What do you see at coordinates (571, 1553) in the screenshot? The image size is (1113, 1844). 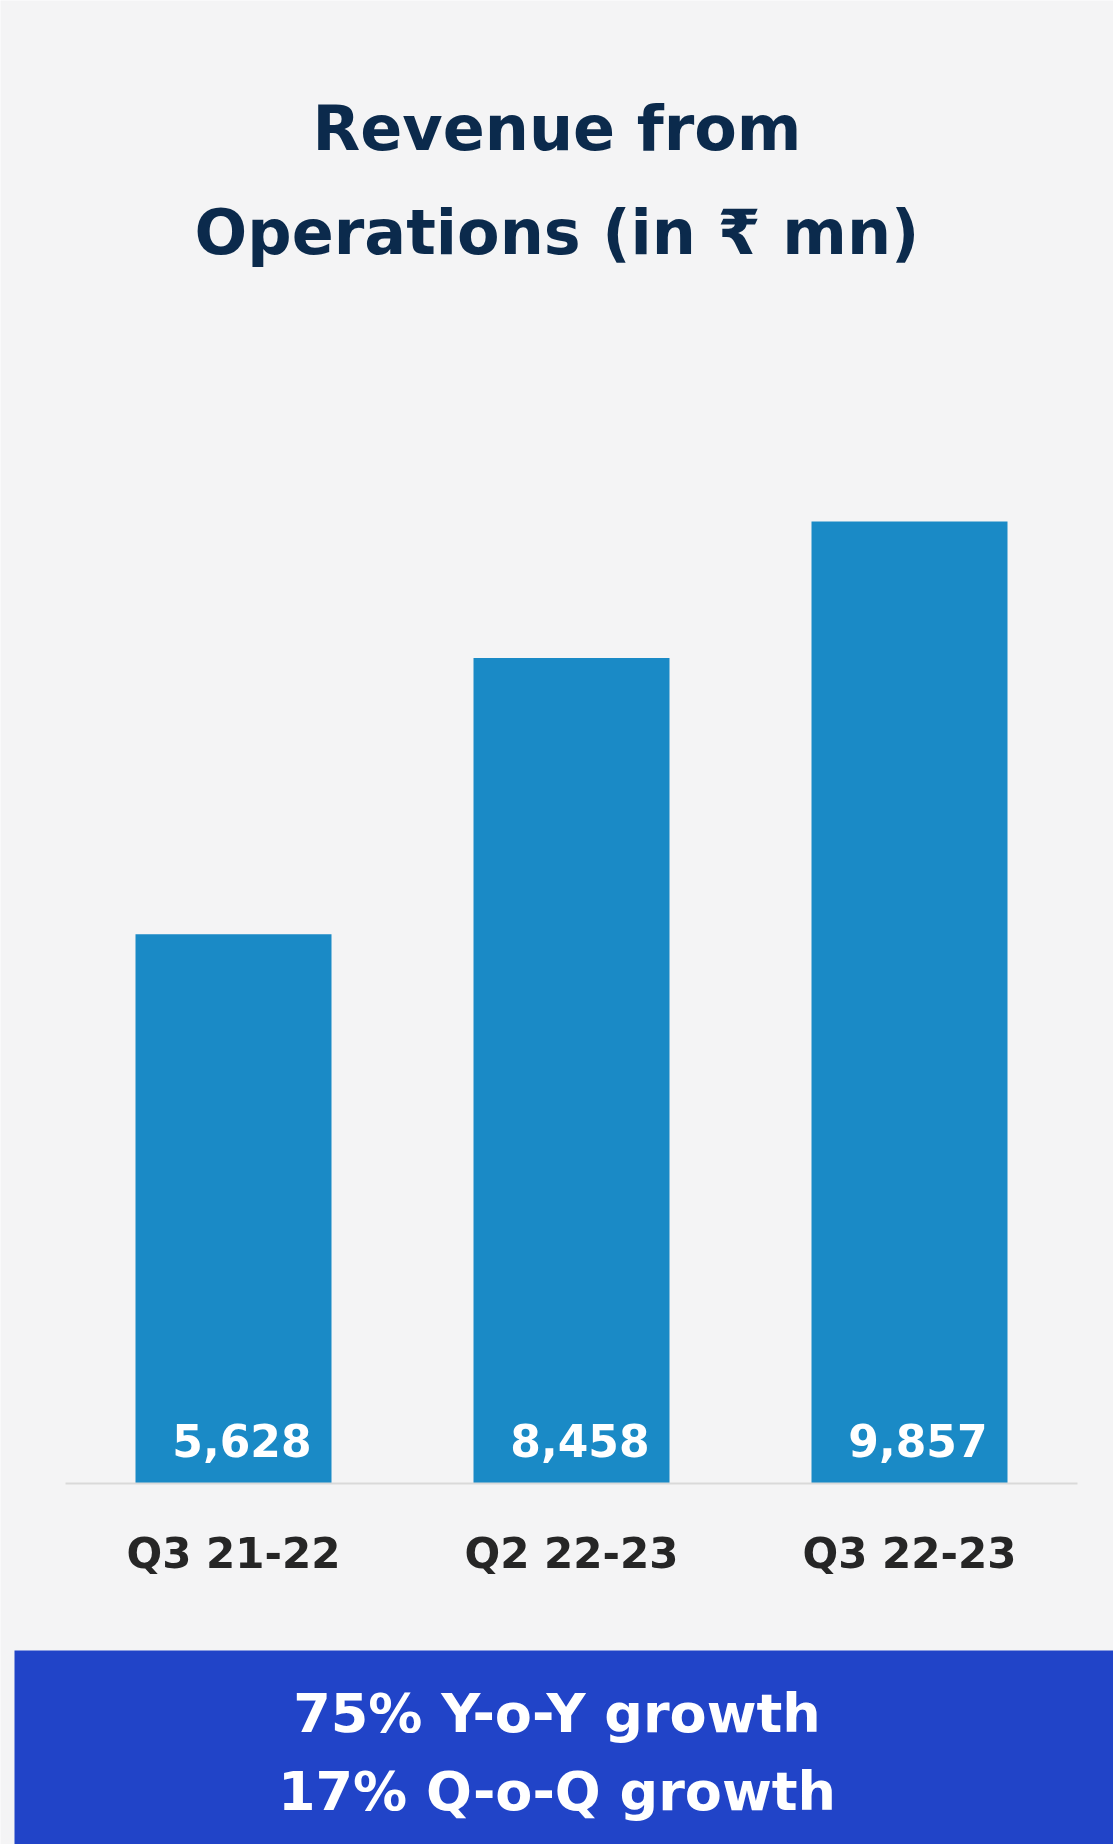 I see `x-tick-label: Q2 22-23` at bounding box center [571, 1553].